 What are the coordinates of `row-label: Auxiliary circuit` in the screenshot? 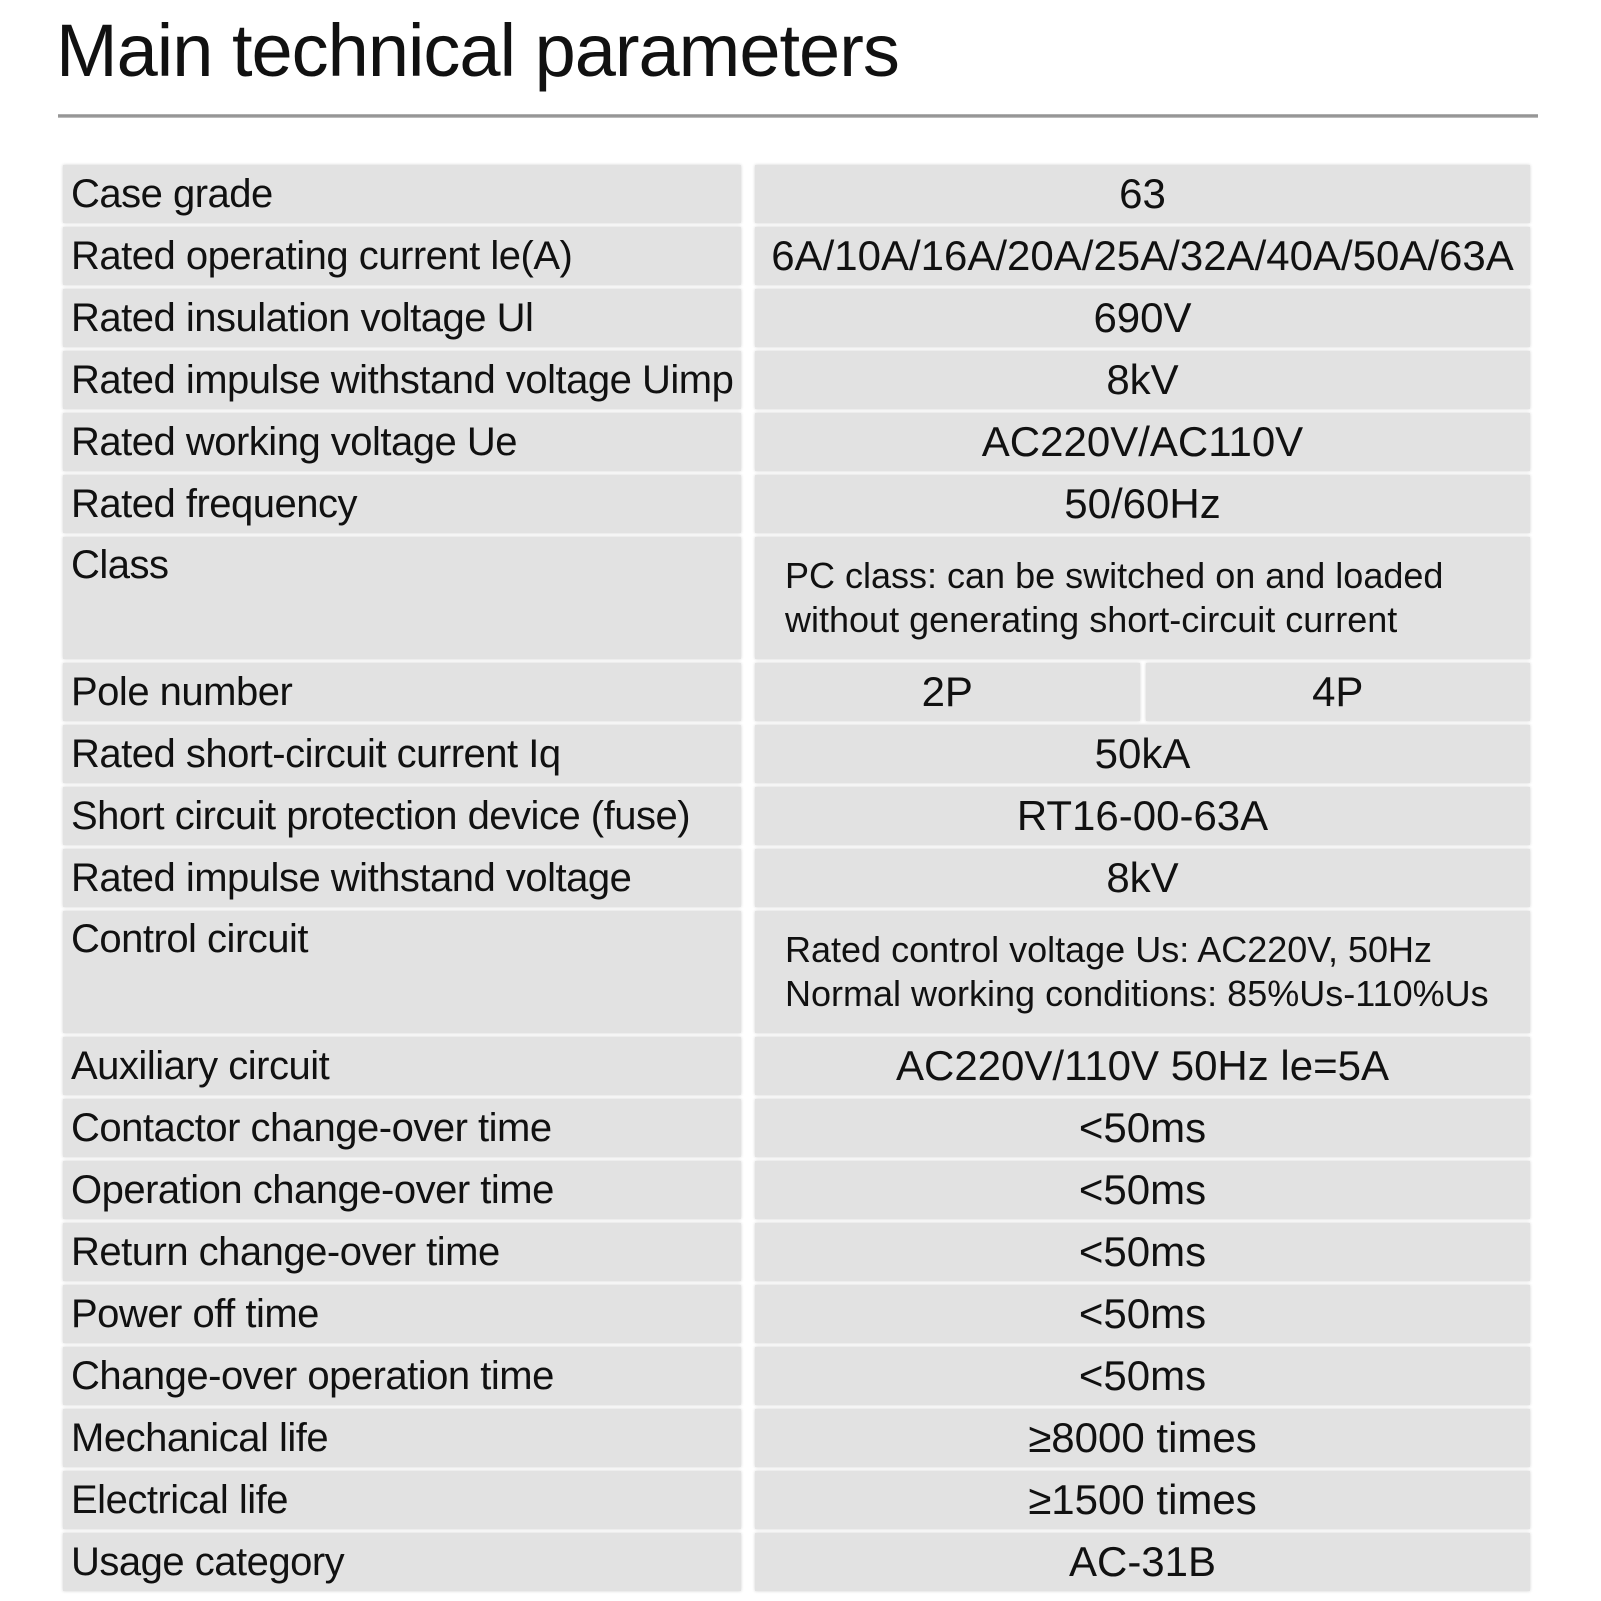 It's located at (402, 1066).